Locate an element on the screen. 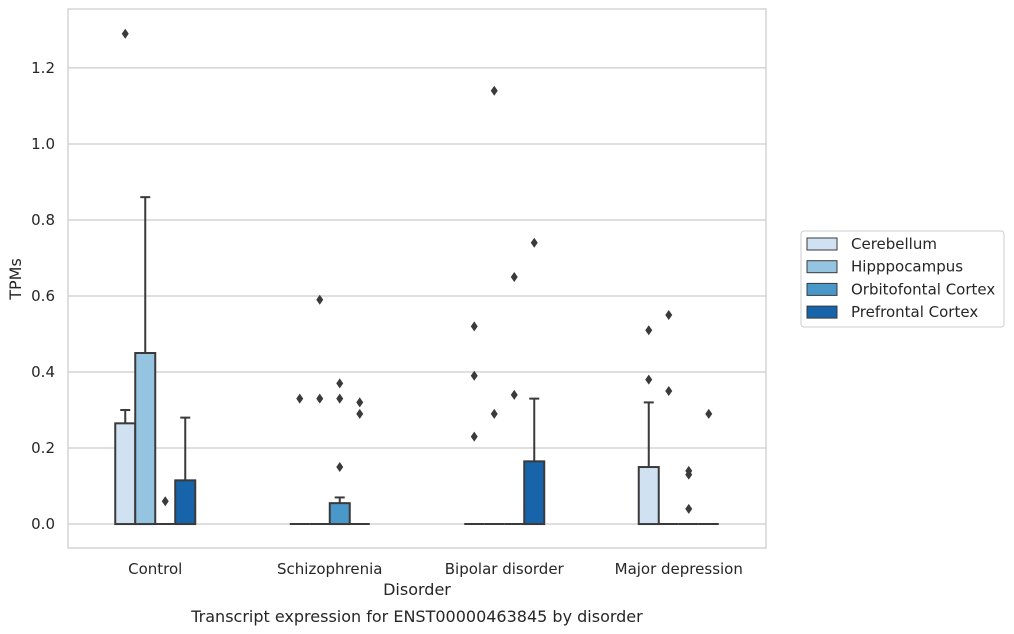  x-tick-label: Control is located at coordinates (155, 569).